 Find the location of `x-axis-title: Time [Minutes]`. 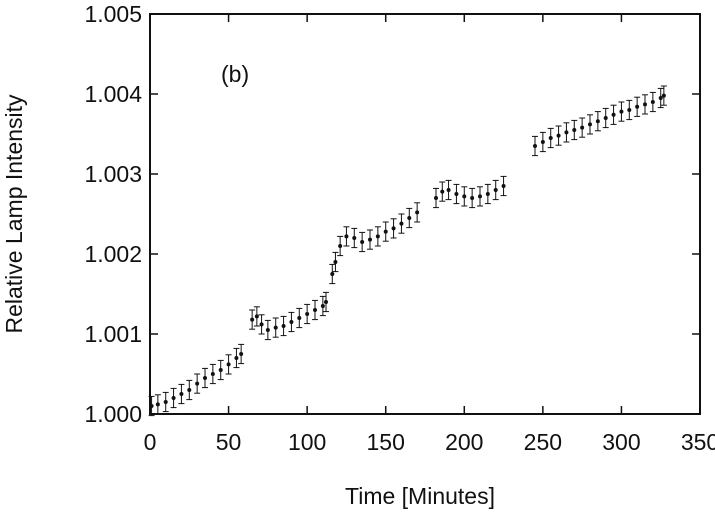

x-axis-title: Time [Minutes] is located at coordinates (420, 496).